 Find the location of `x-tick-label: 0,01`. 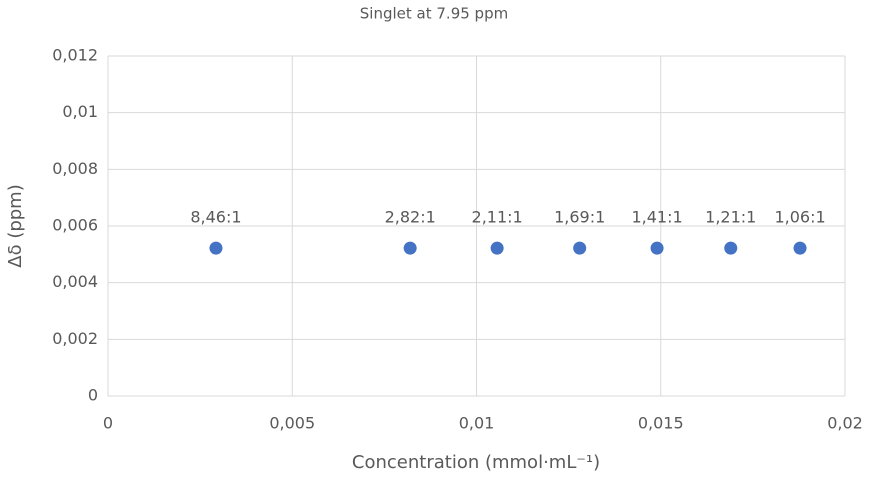

x-tick-label: 0,01 is located at coordinates (477, 423).